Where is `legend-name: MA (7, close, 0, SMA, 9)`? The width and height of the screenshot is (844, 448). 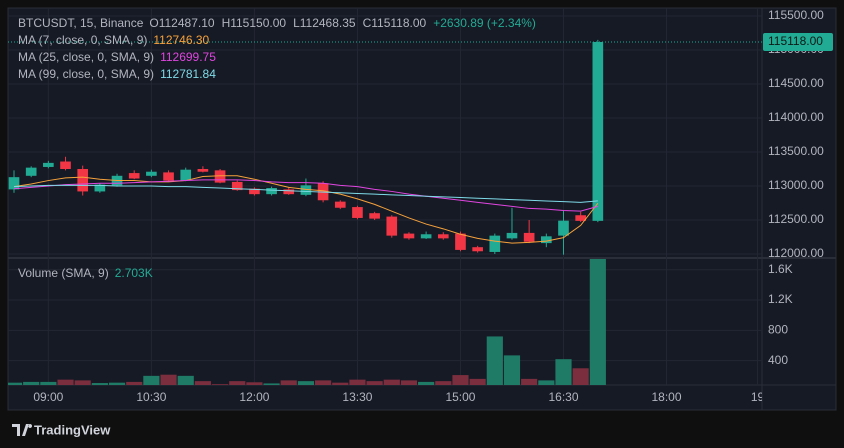 legend-name: MA (7, close, 0, SMA, 9) is located at coordinates (82, 40).